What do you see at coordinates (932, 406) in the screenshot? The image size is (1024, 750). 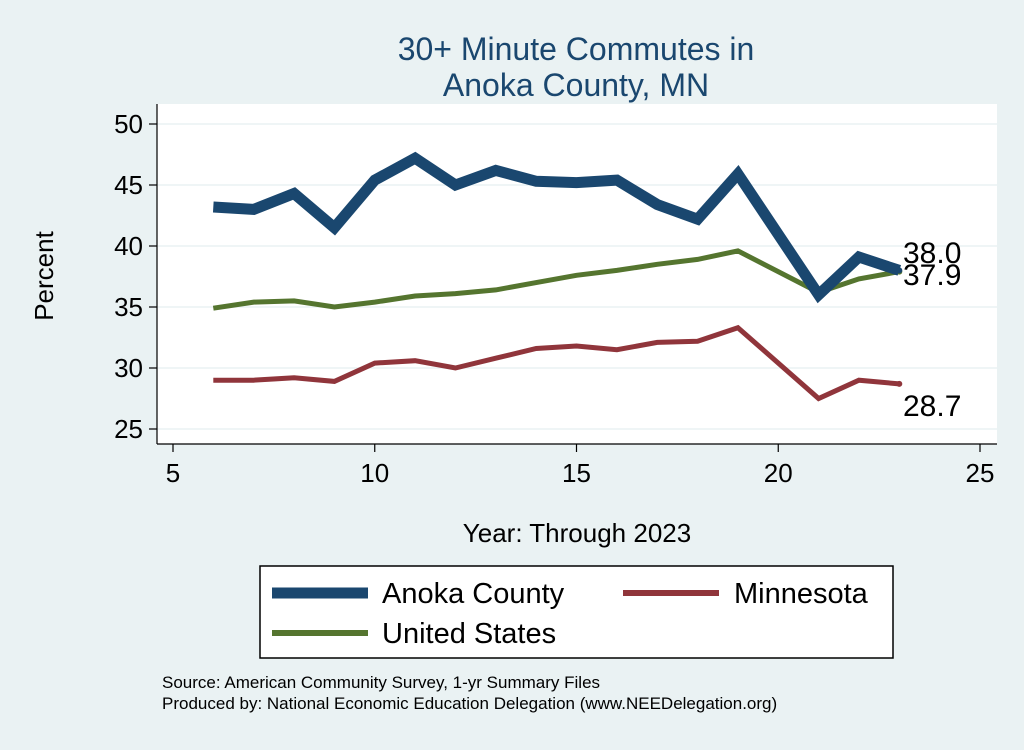 I see `end-label-minnesota: 28.7` at bounding box center [932, 406].